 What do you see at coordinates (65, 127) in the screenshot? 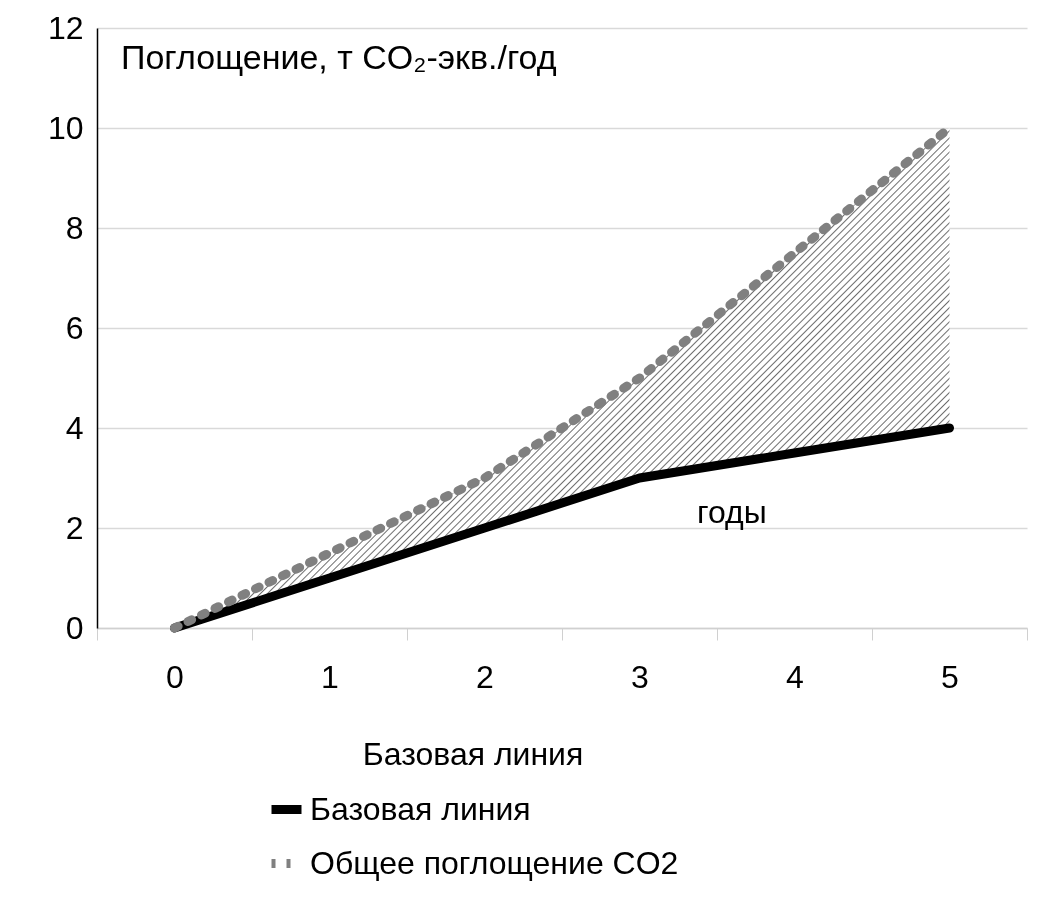
I see `y-tick-label: 10` at bounding box center [65, 127].